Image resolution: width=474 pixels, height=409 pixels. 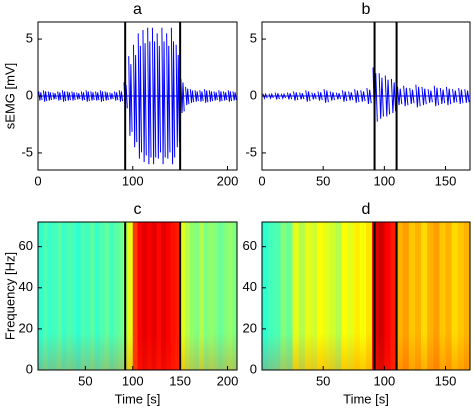 What do you see at coordinates (9, 96) in the screenshot?
I see `y-axis-label: sEMG [mV]` at bounding box center [9, 96].